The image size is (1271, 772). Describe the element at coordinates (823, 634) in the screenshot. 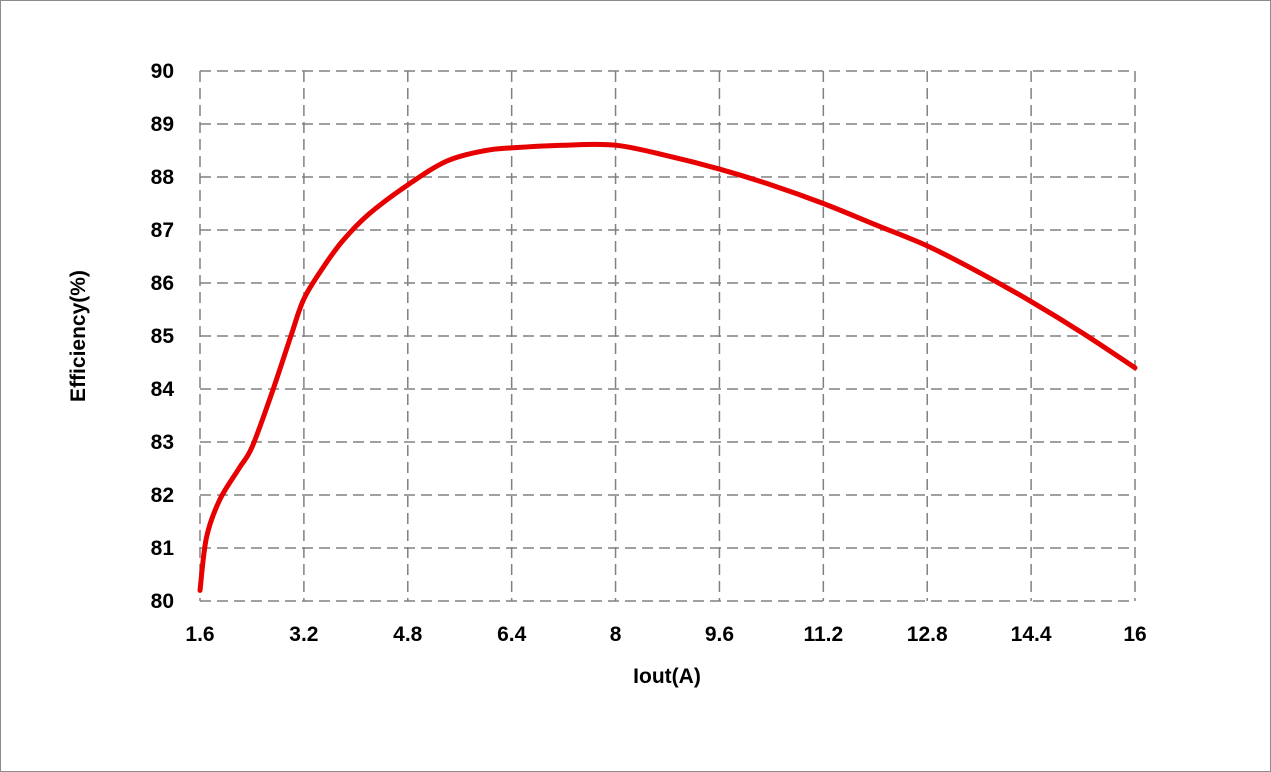

I see `x-tick-label: 11.2` at that location.